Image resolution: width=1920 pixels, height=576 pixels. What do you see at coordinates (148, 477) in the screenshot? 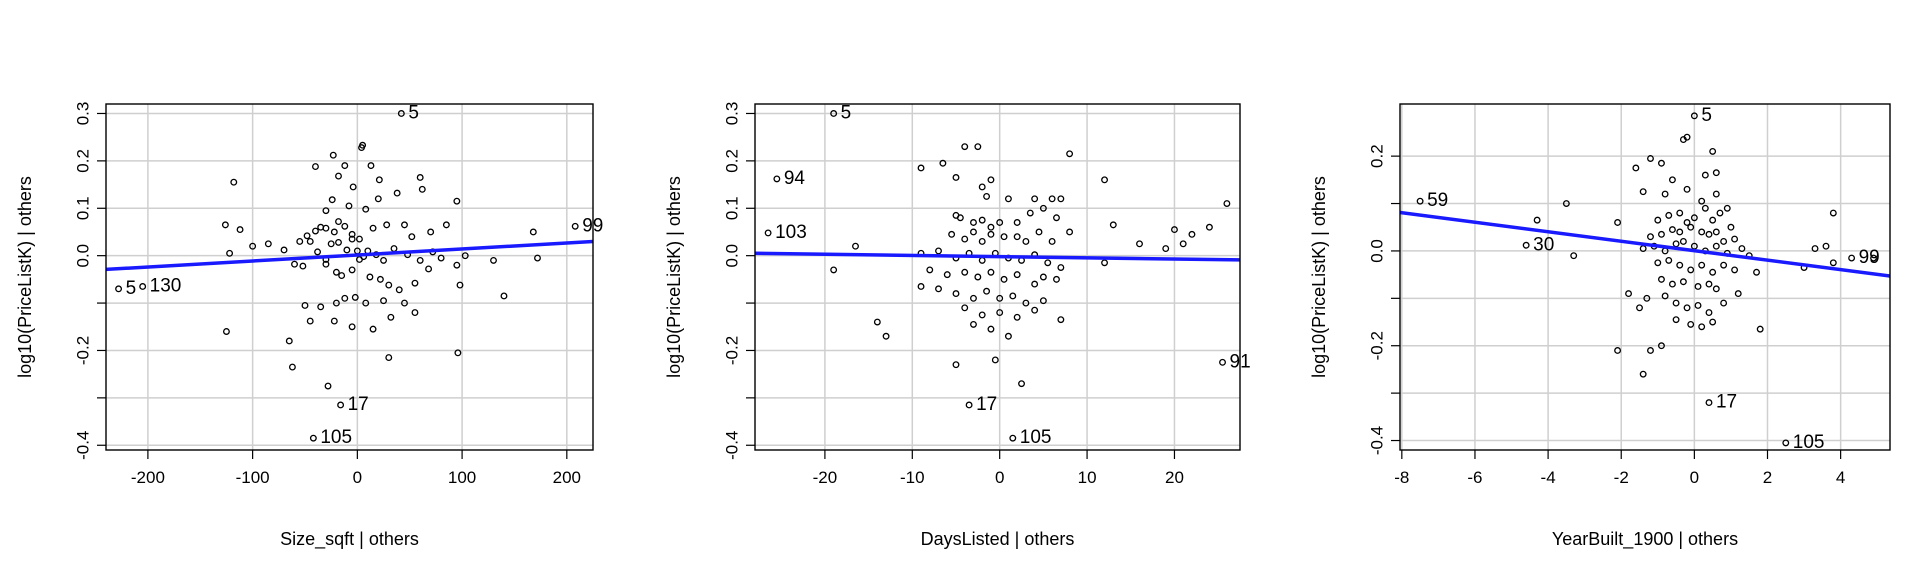
I see `x-tick-label: -200` at bounding box center [148, 477].